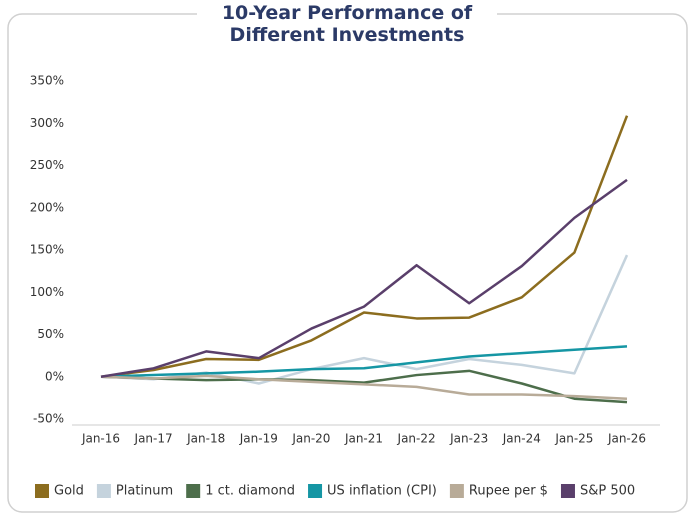 This screenshot has height=521, width=695. Describe the element at coordinates (47, 250) in the screenshot. I see `y-tick-label: 150%` at that location.